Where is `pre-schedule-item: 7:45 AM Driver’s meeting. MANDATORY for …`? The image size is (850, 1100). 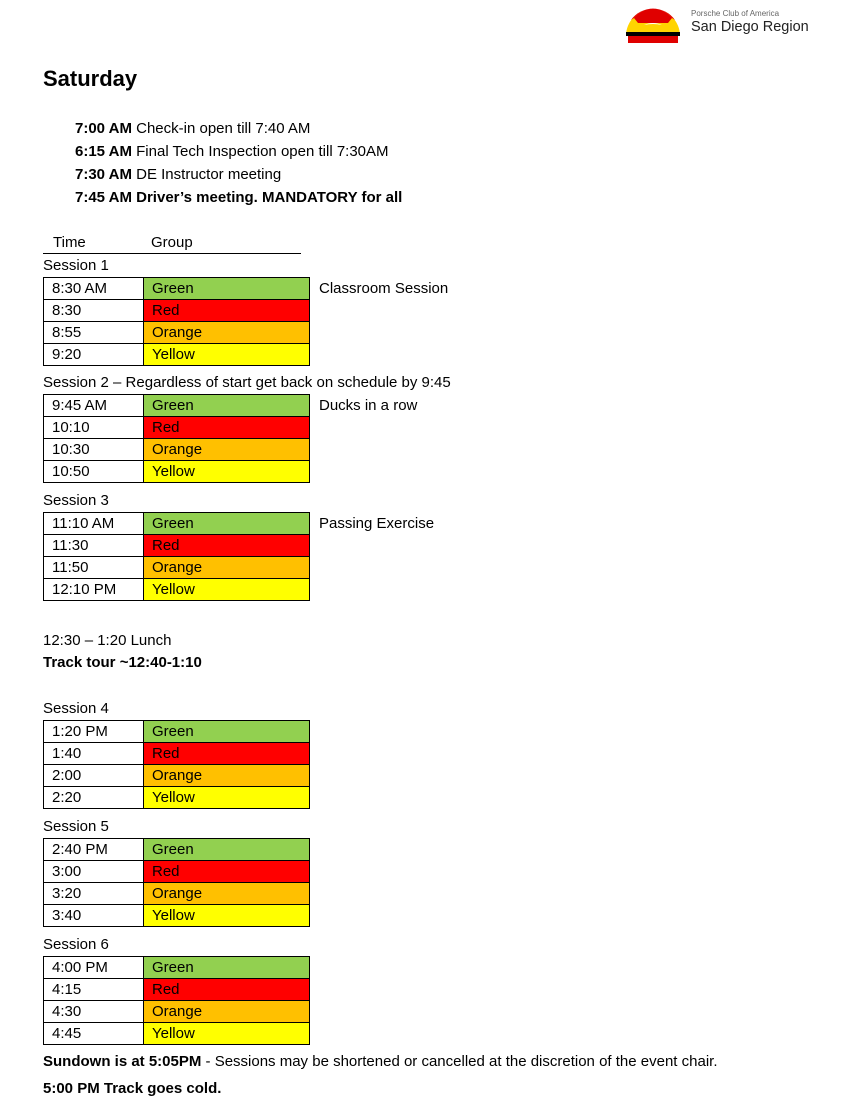
pre-schedule-item: 7:45 AM Driver’s meeting. MANDATORY for … is located at coordinates (238, 197).